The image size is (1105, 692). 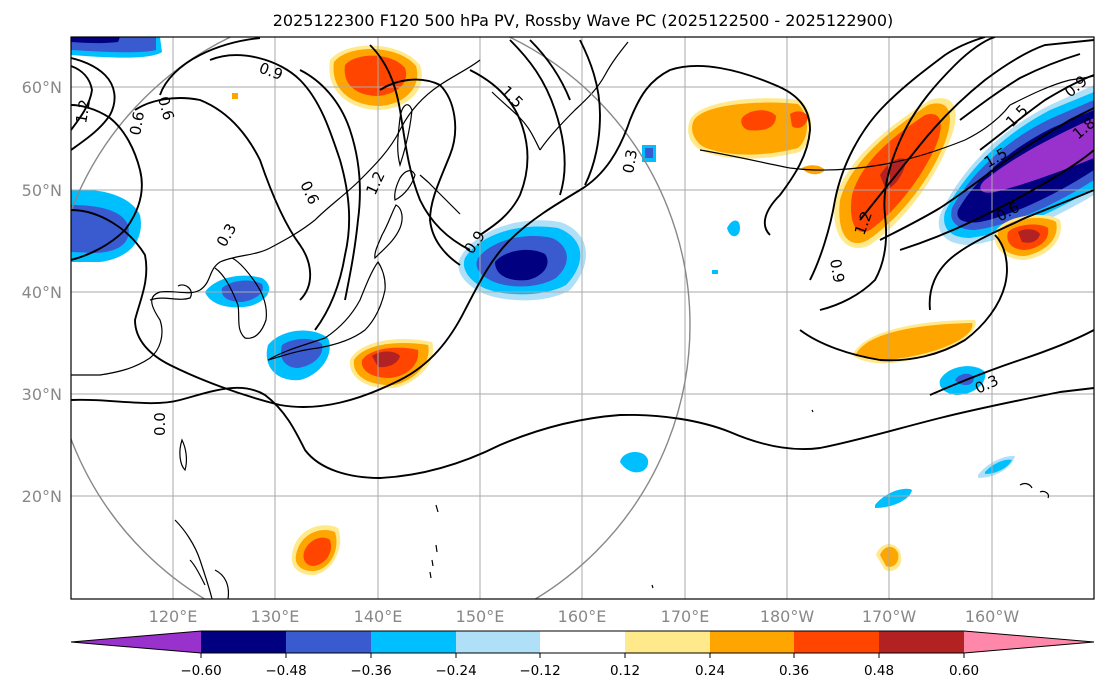 What do you see at coordinates (202, 559) in the screenshot?
I see `coast-philippines` at bounding box center [202, 559].